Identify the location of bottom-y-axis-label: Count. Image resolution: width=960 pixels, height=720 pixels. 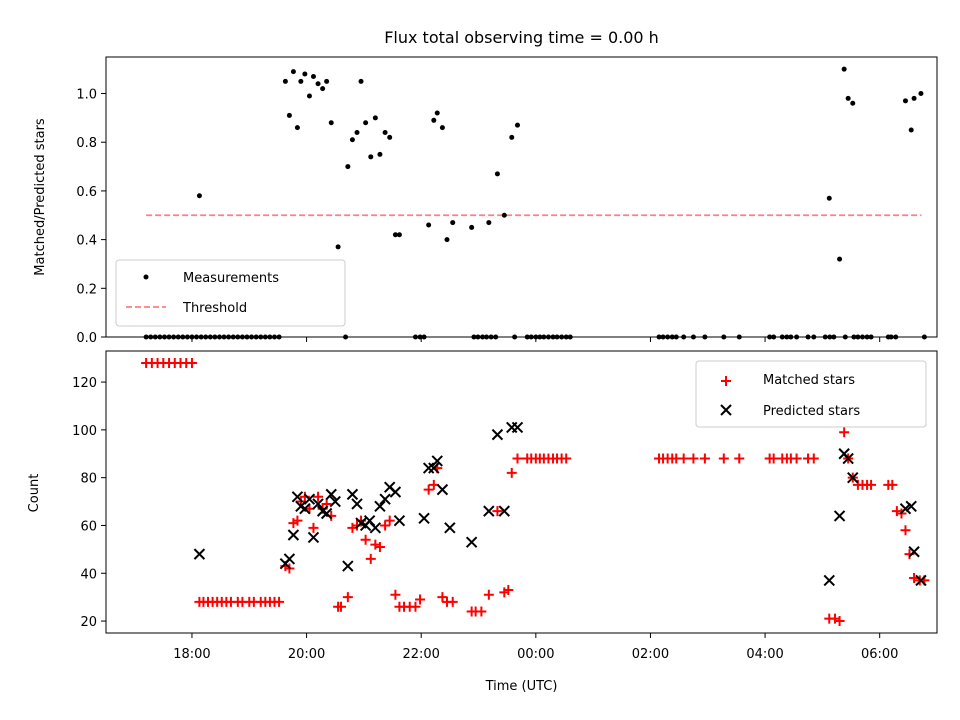
(34, 493).